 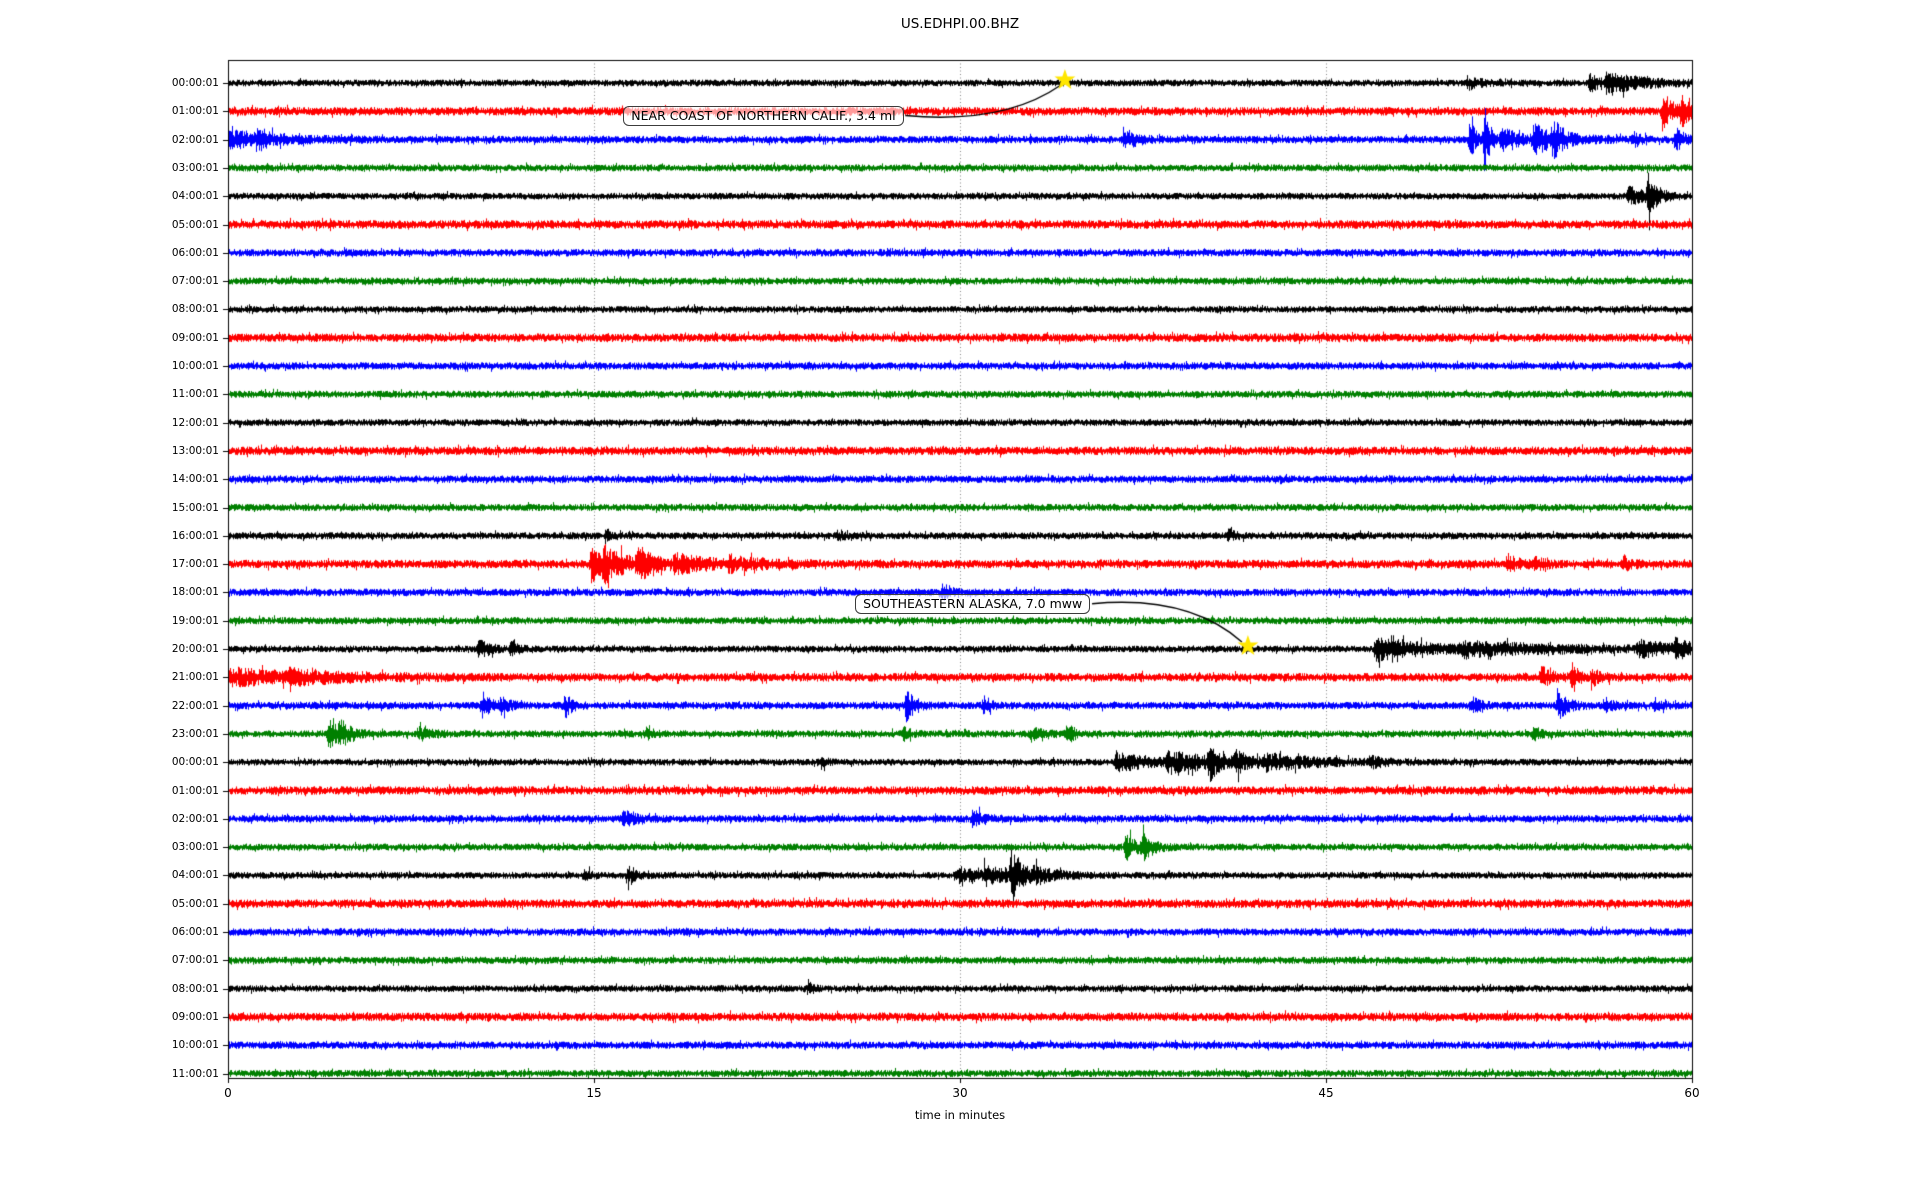 What do you see at coordinates (195, 507) in the screenshot?
I see `y-tick-label: 15:00:01` at bounding box center [195, 507].